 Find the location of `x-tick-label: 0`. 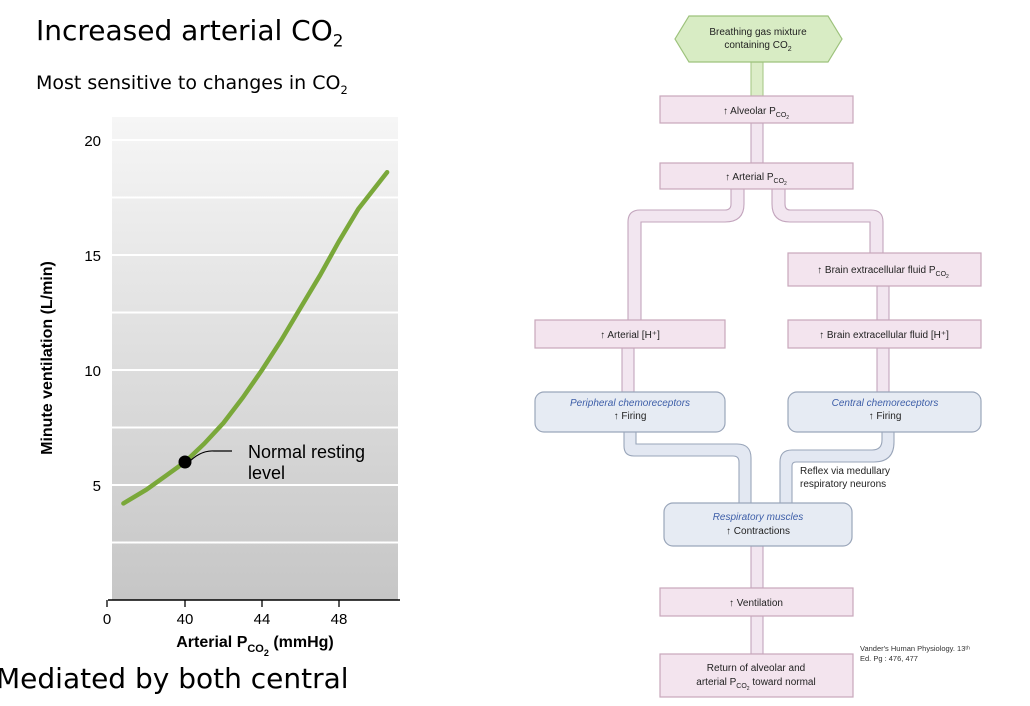

x-tick-label: 0 is located at coordinates (107, 619).